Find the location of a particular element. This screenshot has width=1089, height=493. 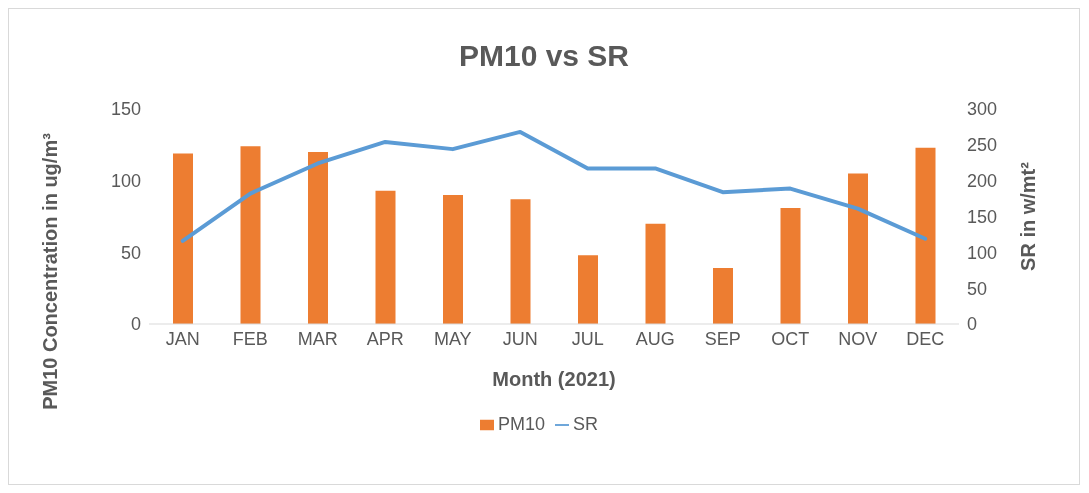

y2-tick-label: 50 is located at coordinates (977, 288).